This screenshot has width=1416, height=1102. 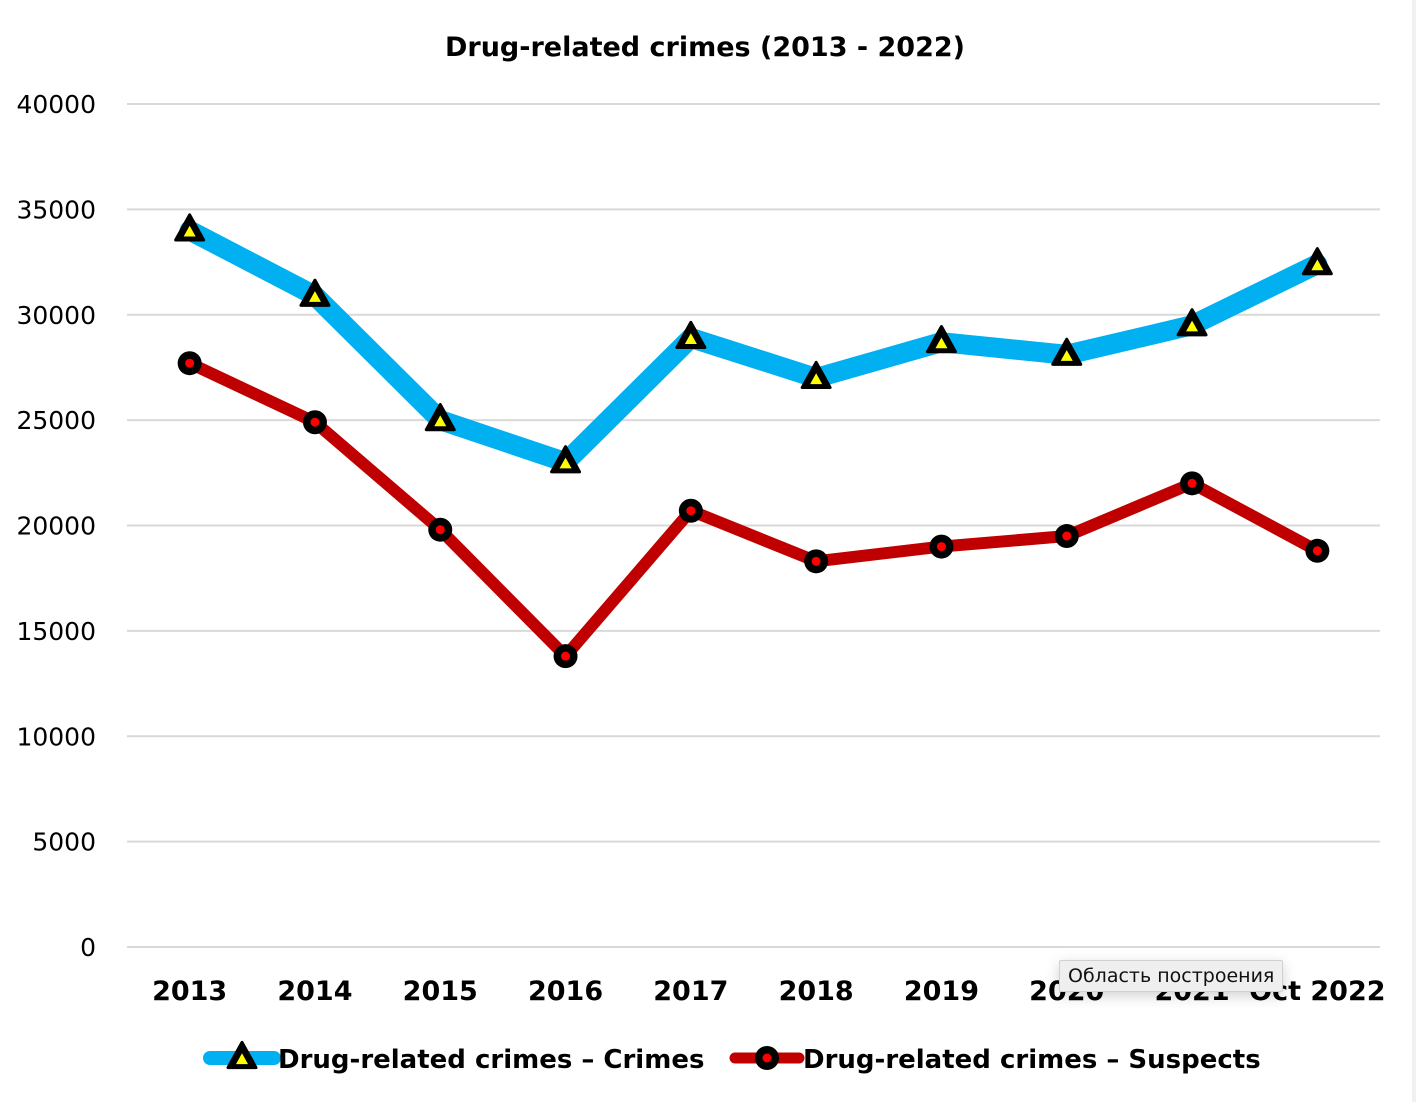 I want to click on y-axis-ticks: 0 5000 10000 15000 20000 25000 30000 35000 40000, so click(x=56, y=526).